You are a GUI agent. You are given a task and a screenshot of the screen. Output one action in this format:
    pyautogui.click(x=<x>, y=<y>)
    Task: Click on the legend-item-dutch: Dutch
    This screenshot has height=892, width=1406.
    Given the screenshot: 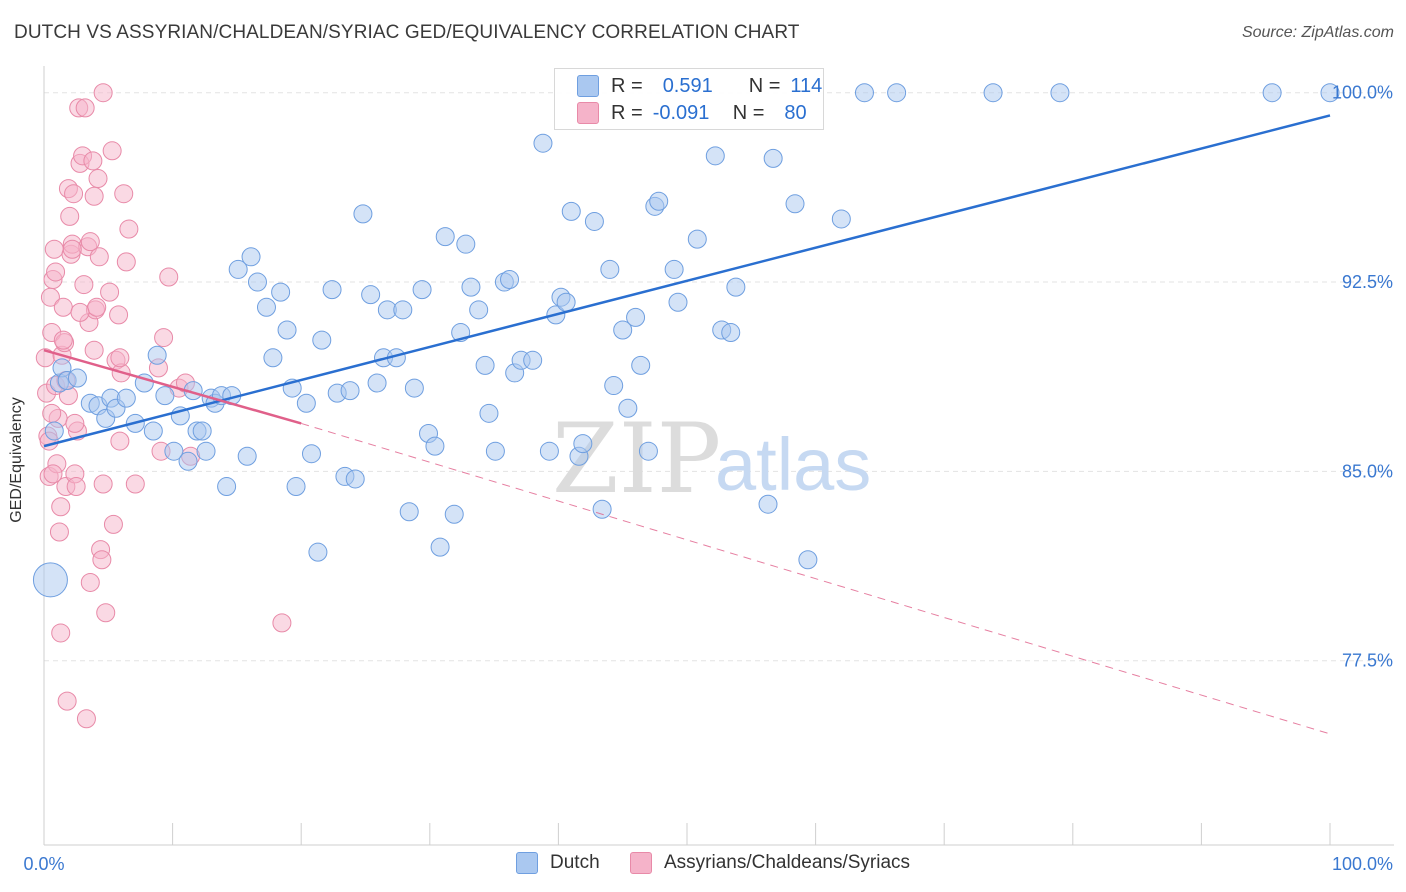 What is the action you would take?
    pyautogui.click(x=558, y=863)
    